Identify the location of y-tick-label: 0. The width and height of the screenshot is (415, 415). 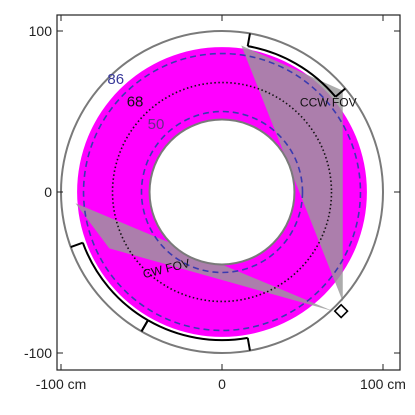
(48, 192).